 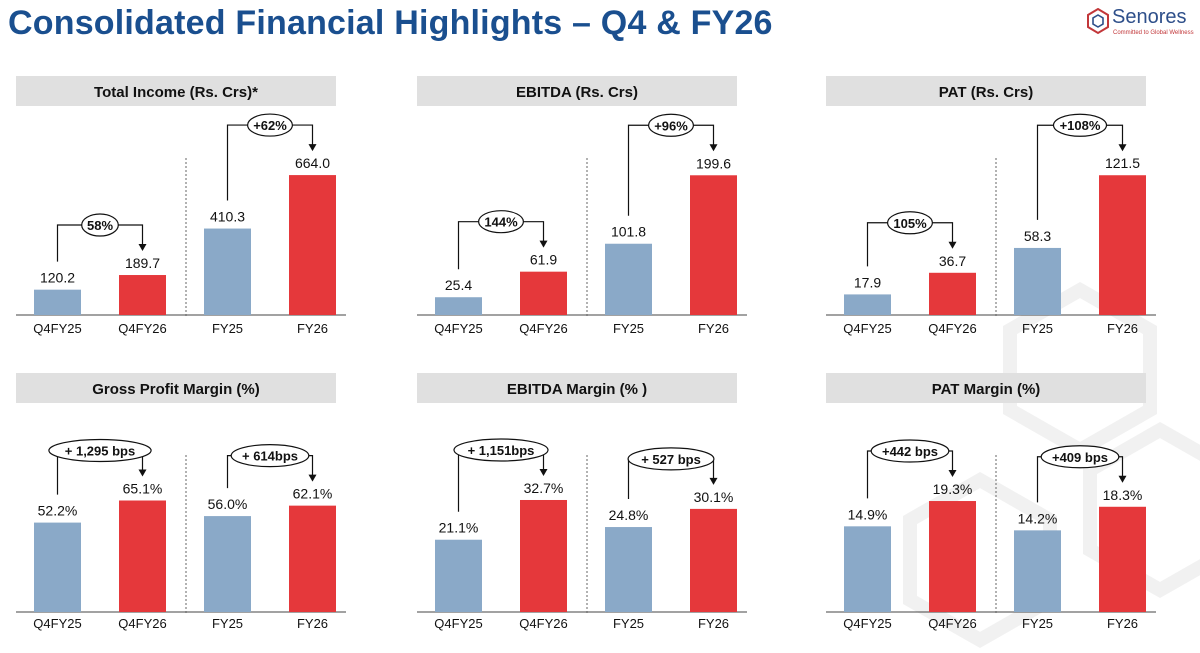 What do you see at coordinates (953, 489) in the screenshot?
I see `data-label: 19.3%` at bounding box center [953, 489].